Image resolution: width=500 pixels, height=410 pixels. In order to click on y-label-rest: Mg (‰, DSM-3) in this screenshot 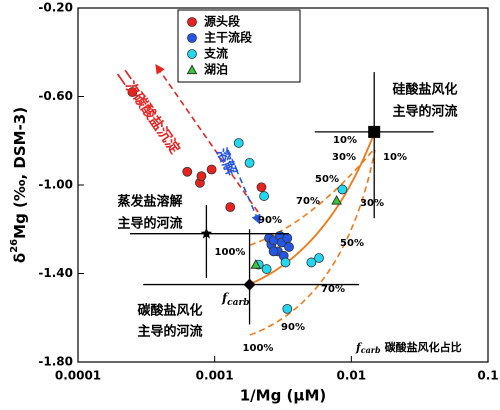, I will do `click(20, 173)`.